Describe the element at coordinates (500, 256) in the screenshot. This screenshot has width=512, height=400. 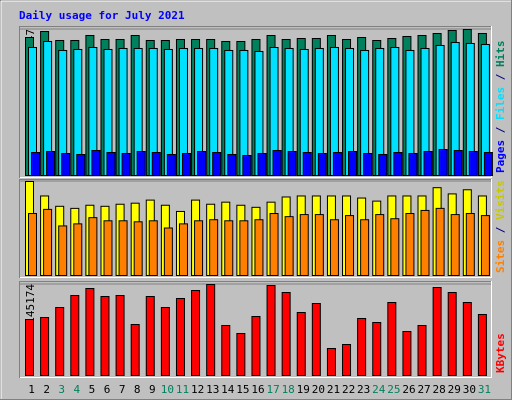
I see `legend-entry: Sites` at that location.